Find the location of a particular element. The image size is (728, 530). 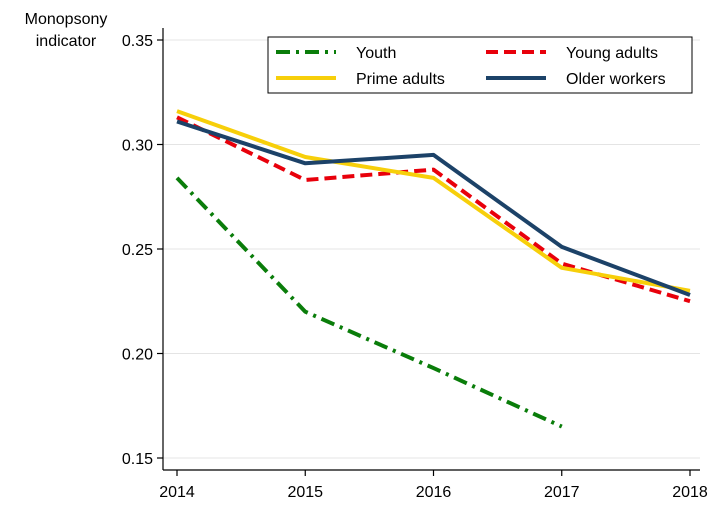

x-tick-label: 2018 is located at coordinates (690, 492).